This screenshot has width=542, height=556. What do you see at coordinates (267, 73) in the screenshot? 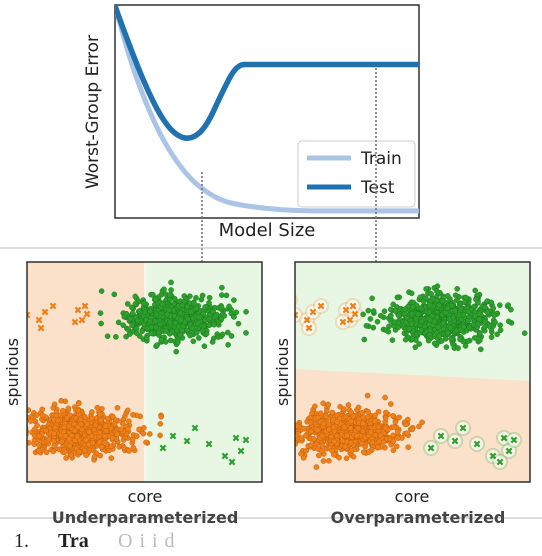
I see `line-test` at bounding box center [267, 73].